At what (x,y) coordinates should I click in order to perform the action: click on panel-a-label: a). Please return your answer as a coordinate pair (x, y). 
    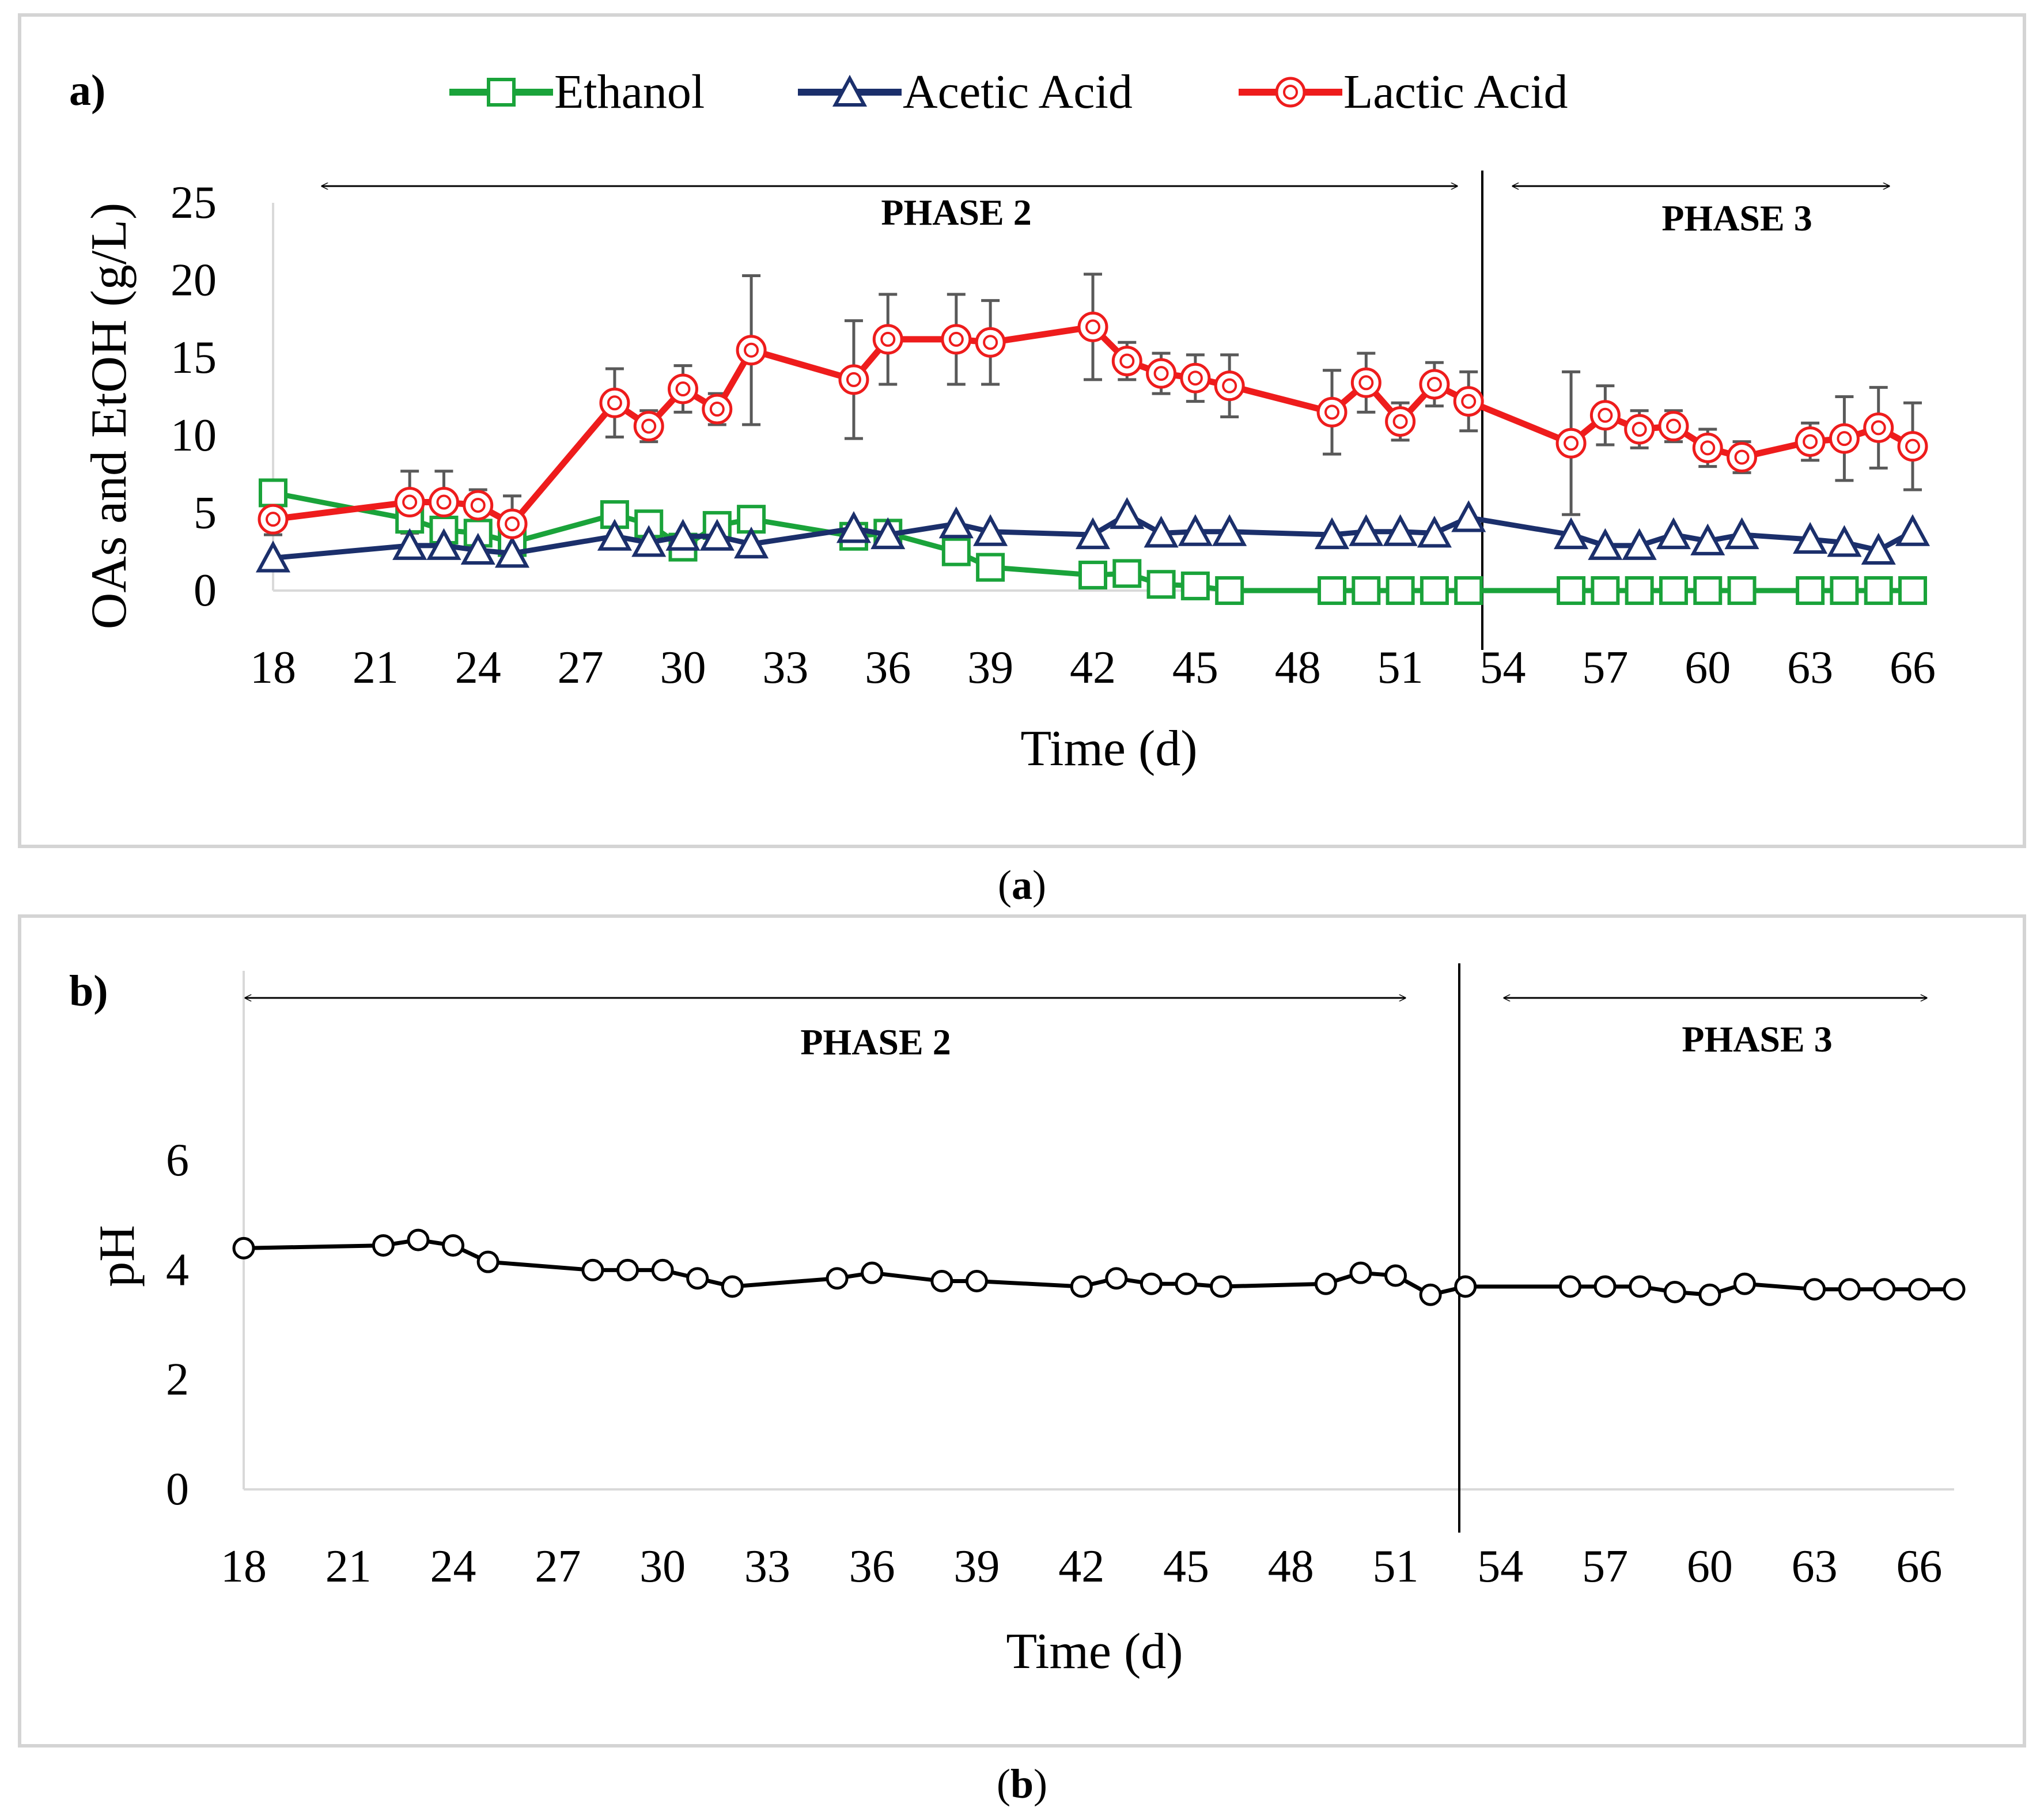
    Looking at the image, I should click on (87, 90).